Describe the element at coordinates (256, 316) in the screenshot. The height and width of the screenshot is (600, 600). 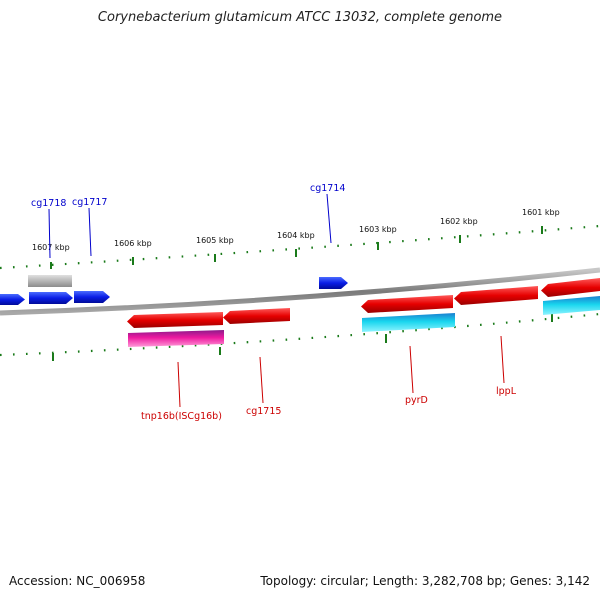
I see `gene-arrow-cg1715` at that location.